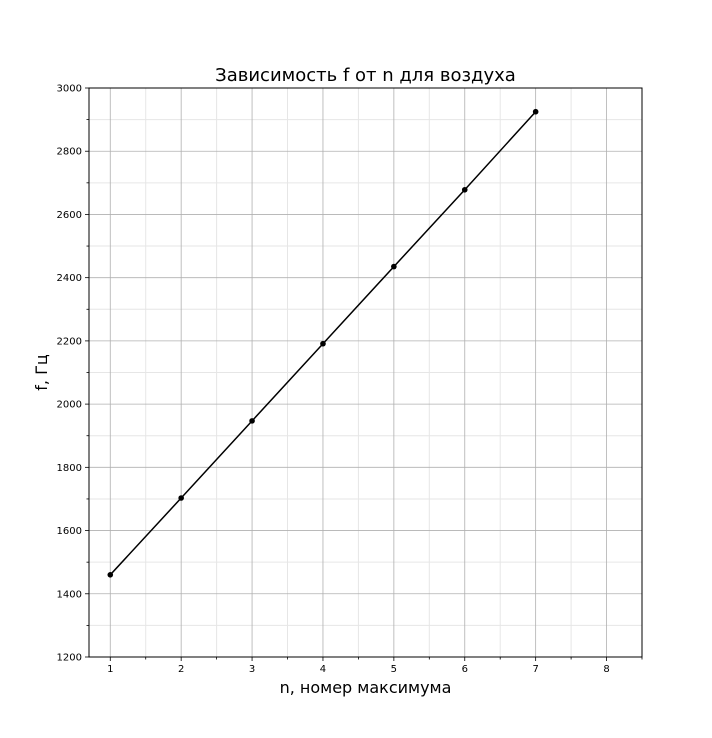 Image resolution: width=712 pixels, height=738 pixels. What do you see at coordinates (69, 594) in the screenshot?
I see `y-tick-label: 1400` at bounding box center [69, 594].